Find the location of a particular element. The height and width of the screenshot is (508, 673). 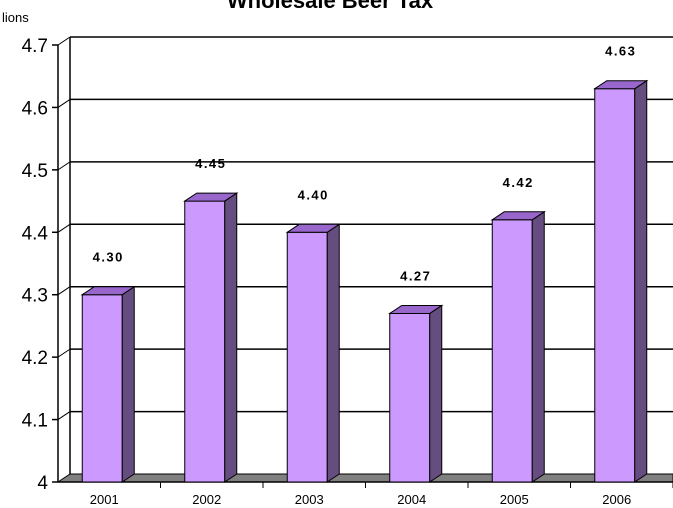

y-tick-label: 4.3 is located at coordinates (35, 296).